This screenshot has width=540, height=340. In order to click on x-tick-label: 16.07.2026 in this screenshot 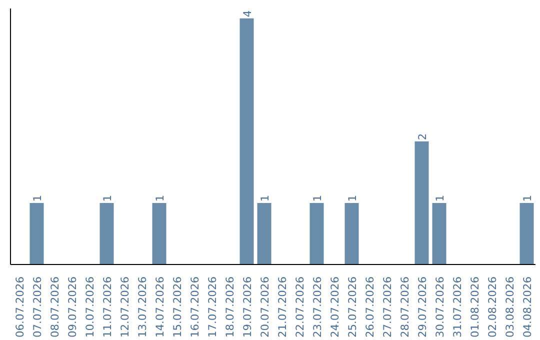, I will do `click(195, 307)`.